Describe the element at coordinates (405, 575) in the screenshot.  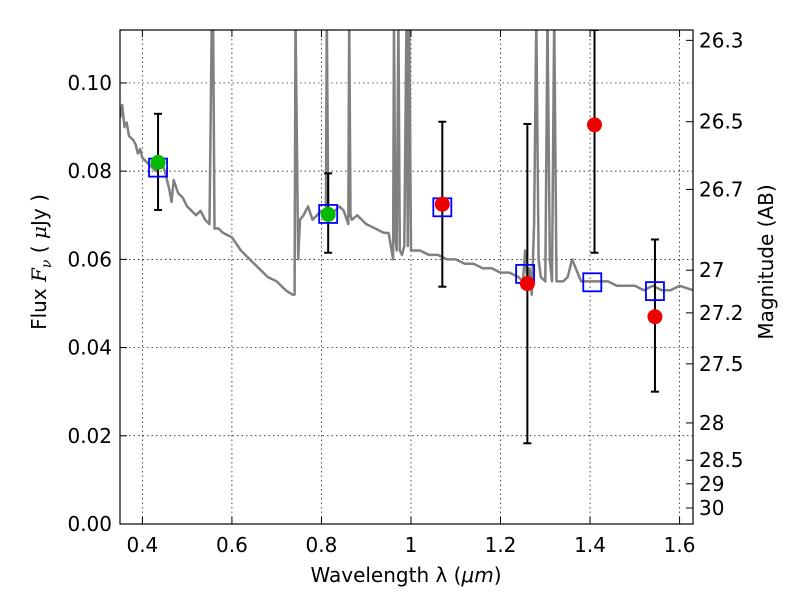
I see `x-axis-label: Wavelength λ (μm)` at that location.